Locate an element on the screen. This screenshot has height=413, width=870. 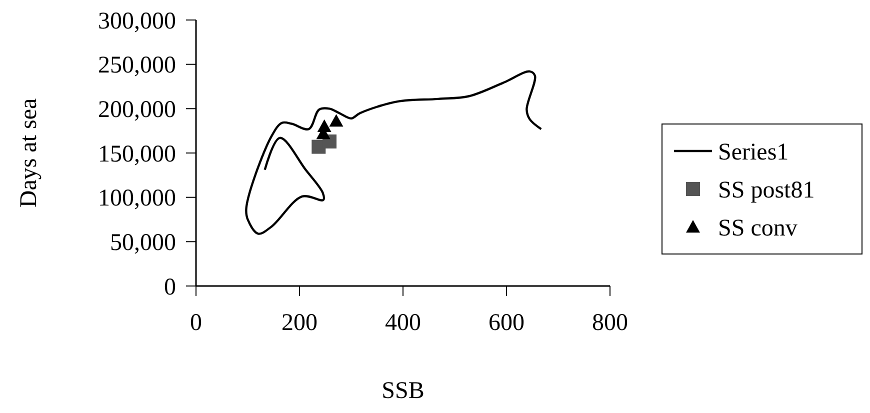
x-tick-label: 600 is located at coordinates (506, 323).